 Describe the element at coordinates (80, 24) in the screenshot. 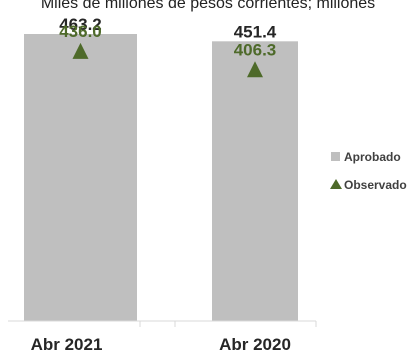

I see `bar-value-label-aprobado-abr-2021: 463.2` at that location.